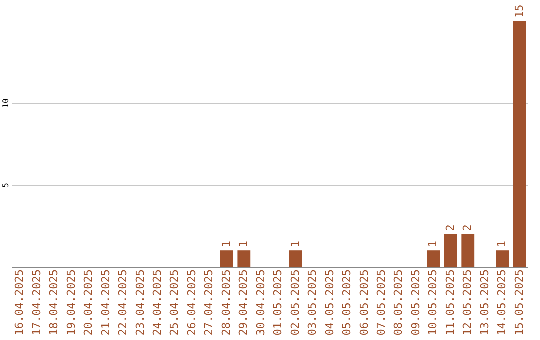 The width and height of the screenshot is (540, 340). I want to click on x-tick-label: 11.05.2025, so click(450, 303).